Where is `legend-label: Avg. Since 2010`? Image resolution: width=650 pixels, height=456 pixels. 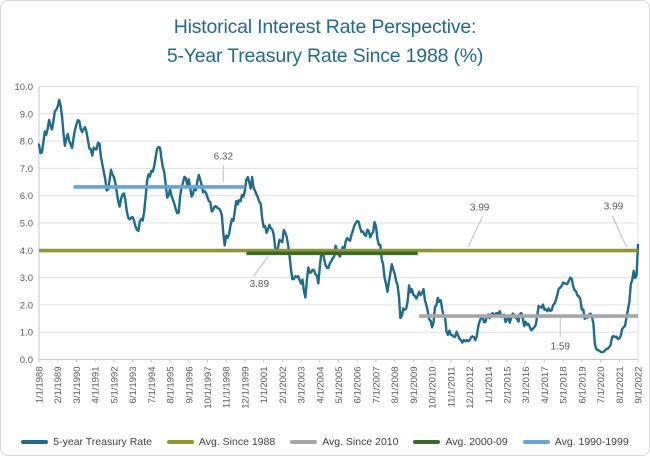
legend-label: Avg. Since 2010 is located at coordinates (360, 442).